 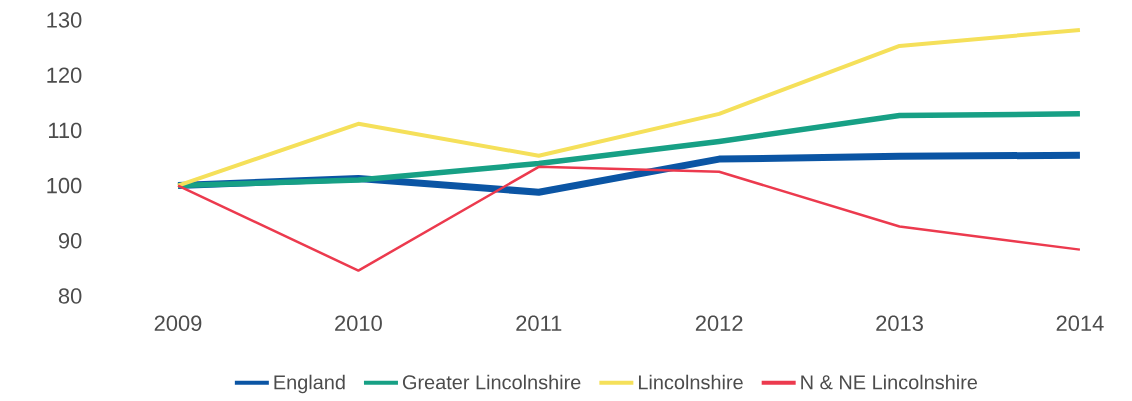 I want to click on x-tick-label: 2012, so click(x=719, y=323).